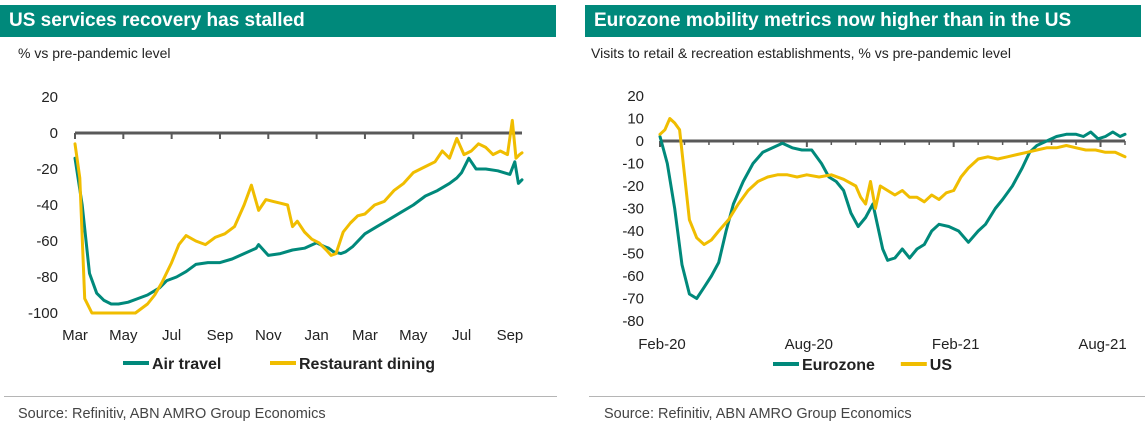  Describe the element at coordinates (43, 313) in the screenshot. I see `y-tick-label: -100` at that location.